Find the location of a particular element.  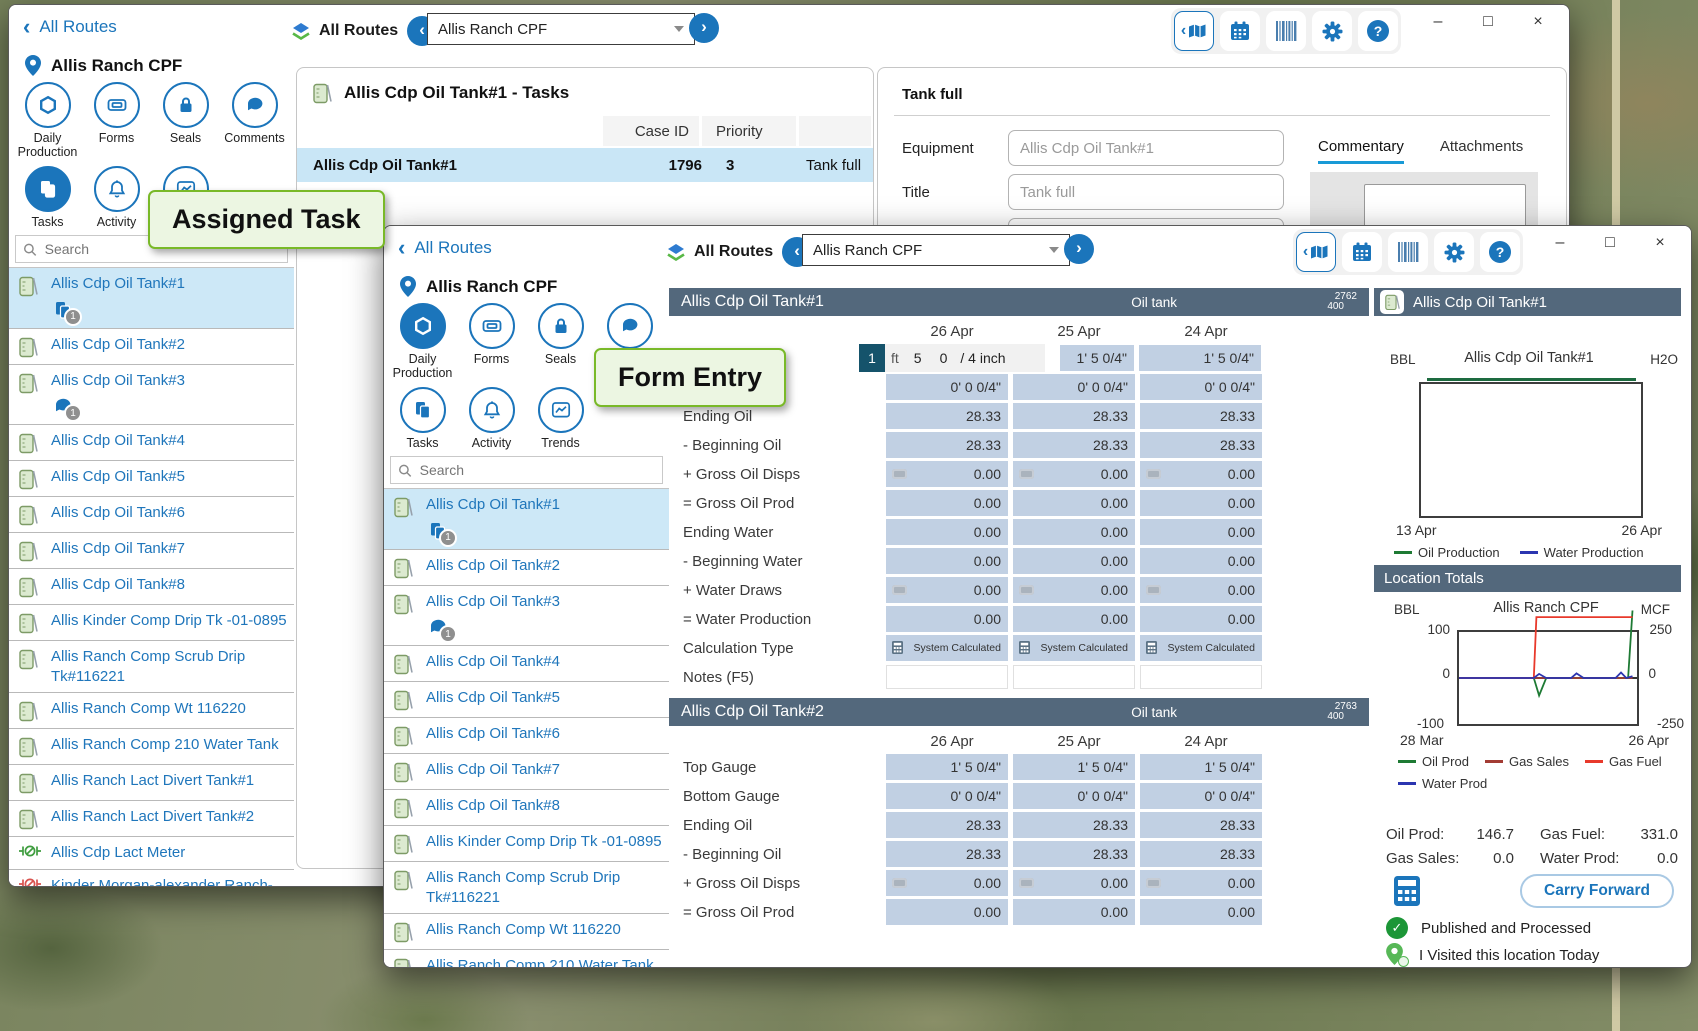

form-cell-25apr: System Calculated is located at coordinates (1074, 648).